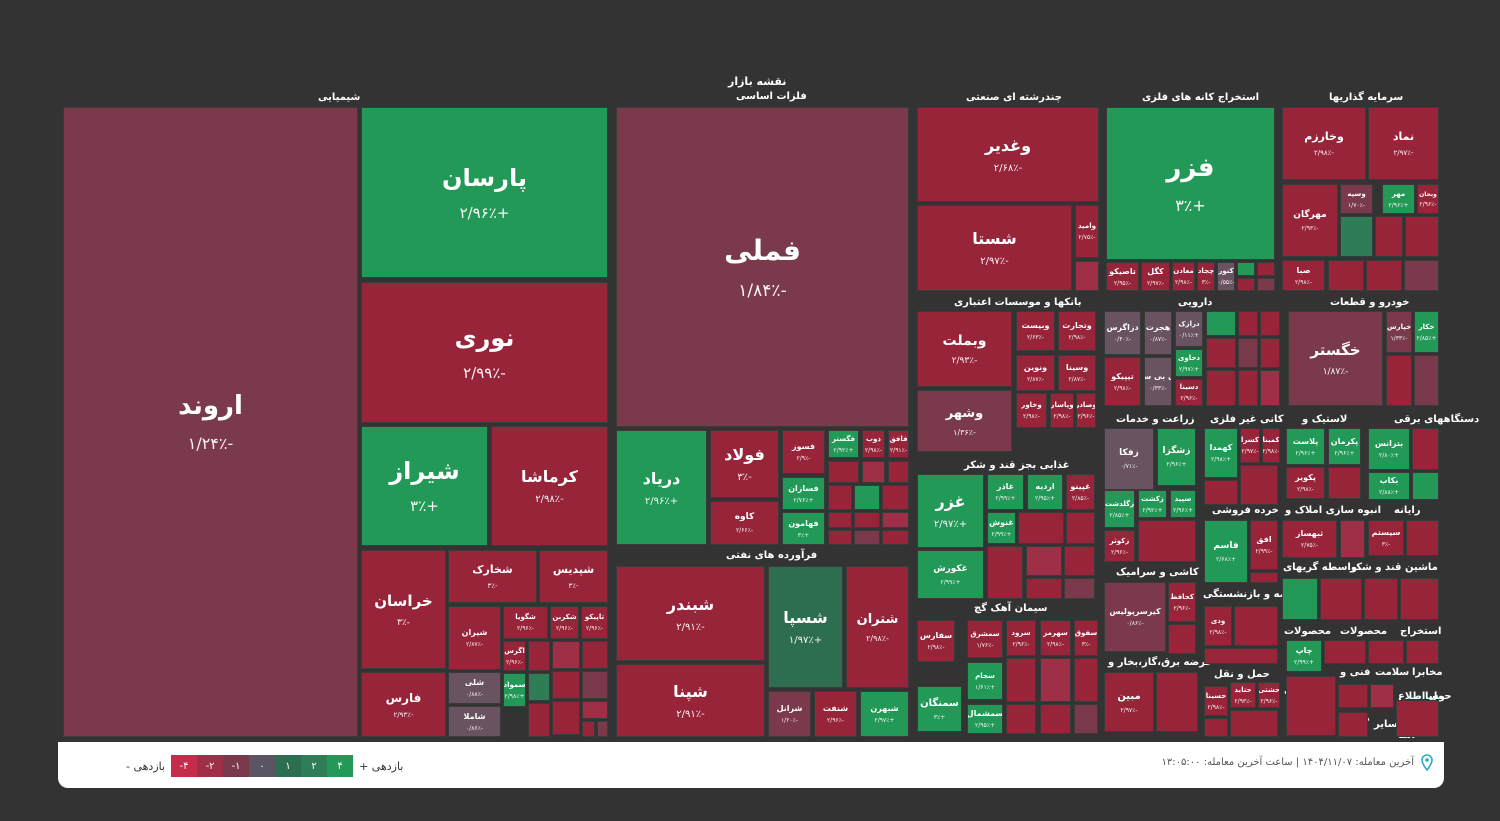 This screenshot has width=1500, height=821. Describe the element at coordinates (1226, 551) in the screenshot. I see `stock-tile: فاسم +۲/۶۸٪` at that location.